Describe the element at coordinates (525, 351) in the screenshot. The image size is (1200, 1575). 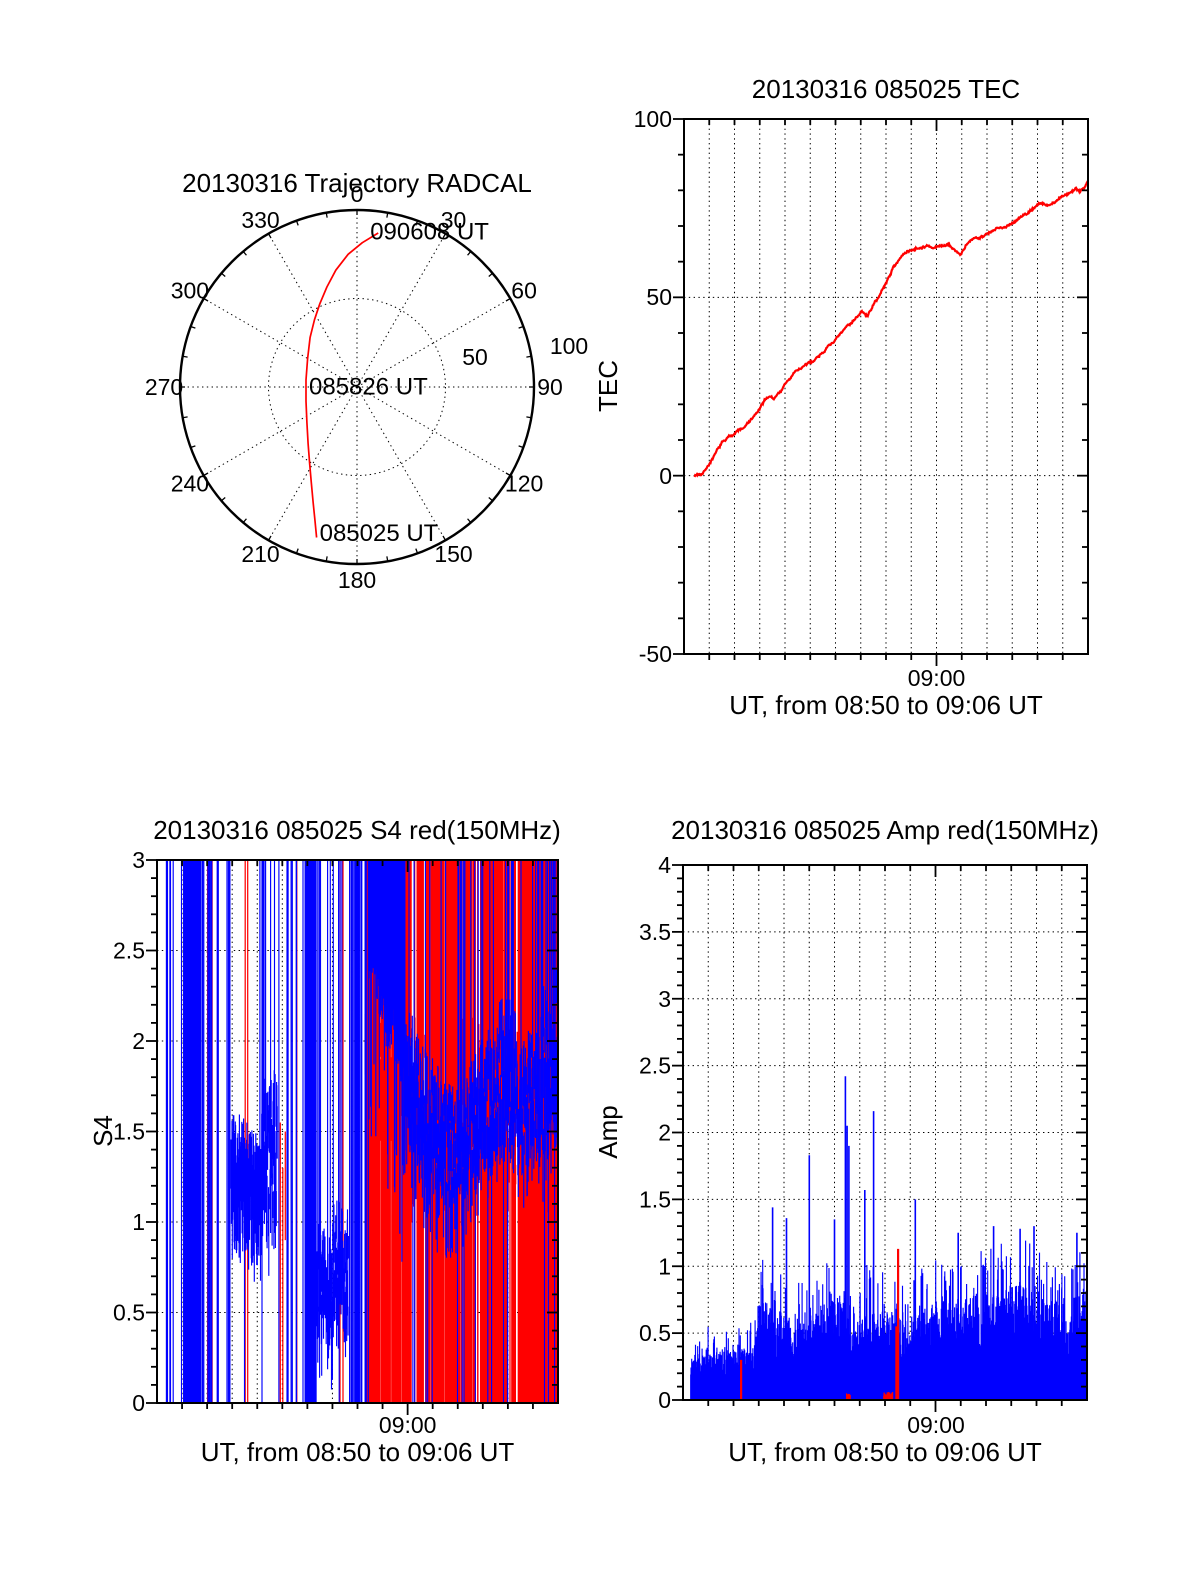
I see `polar-radius-labels: 50 100` at that location.